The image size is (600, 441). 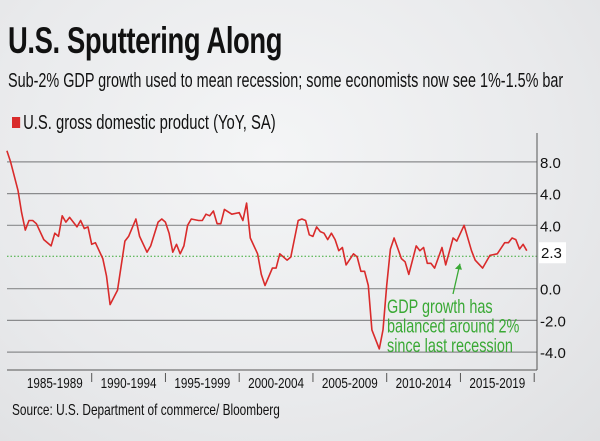 I want to click on y-tick-label: 8.0, so click(x=550, y=163).